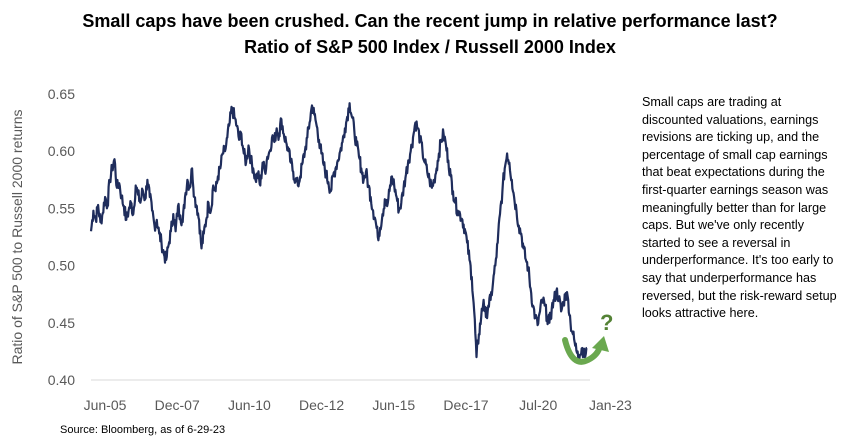 This screenshot has width=860, height=446. What do you see at coordinates (61, 380) in the screenshot?
I see `y-tick-label: 0.40` at bounding box center [61, 380].